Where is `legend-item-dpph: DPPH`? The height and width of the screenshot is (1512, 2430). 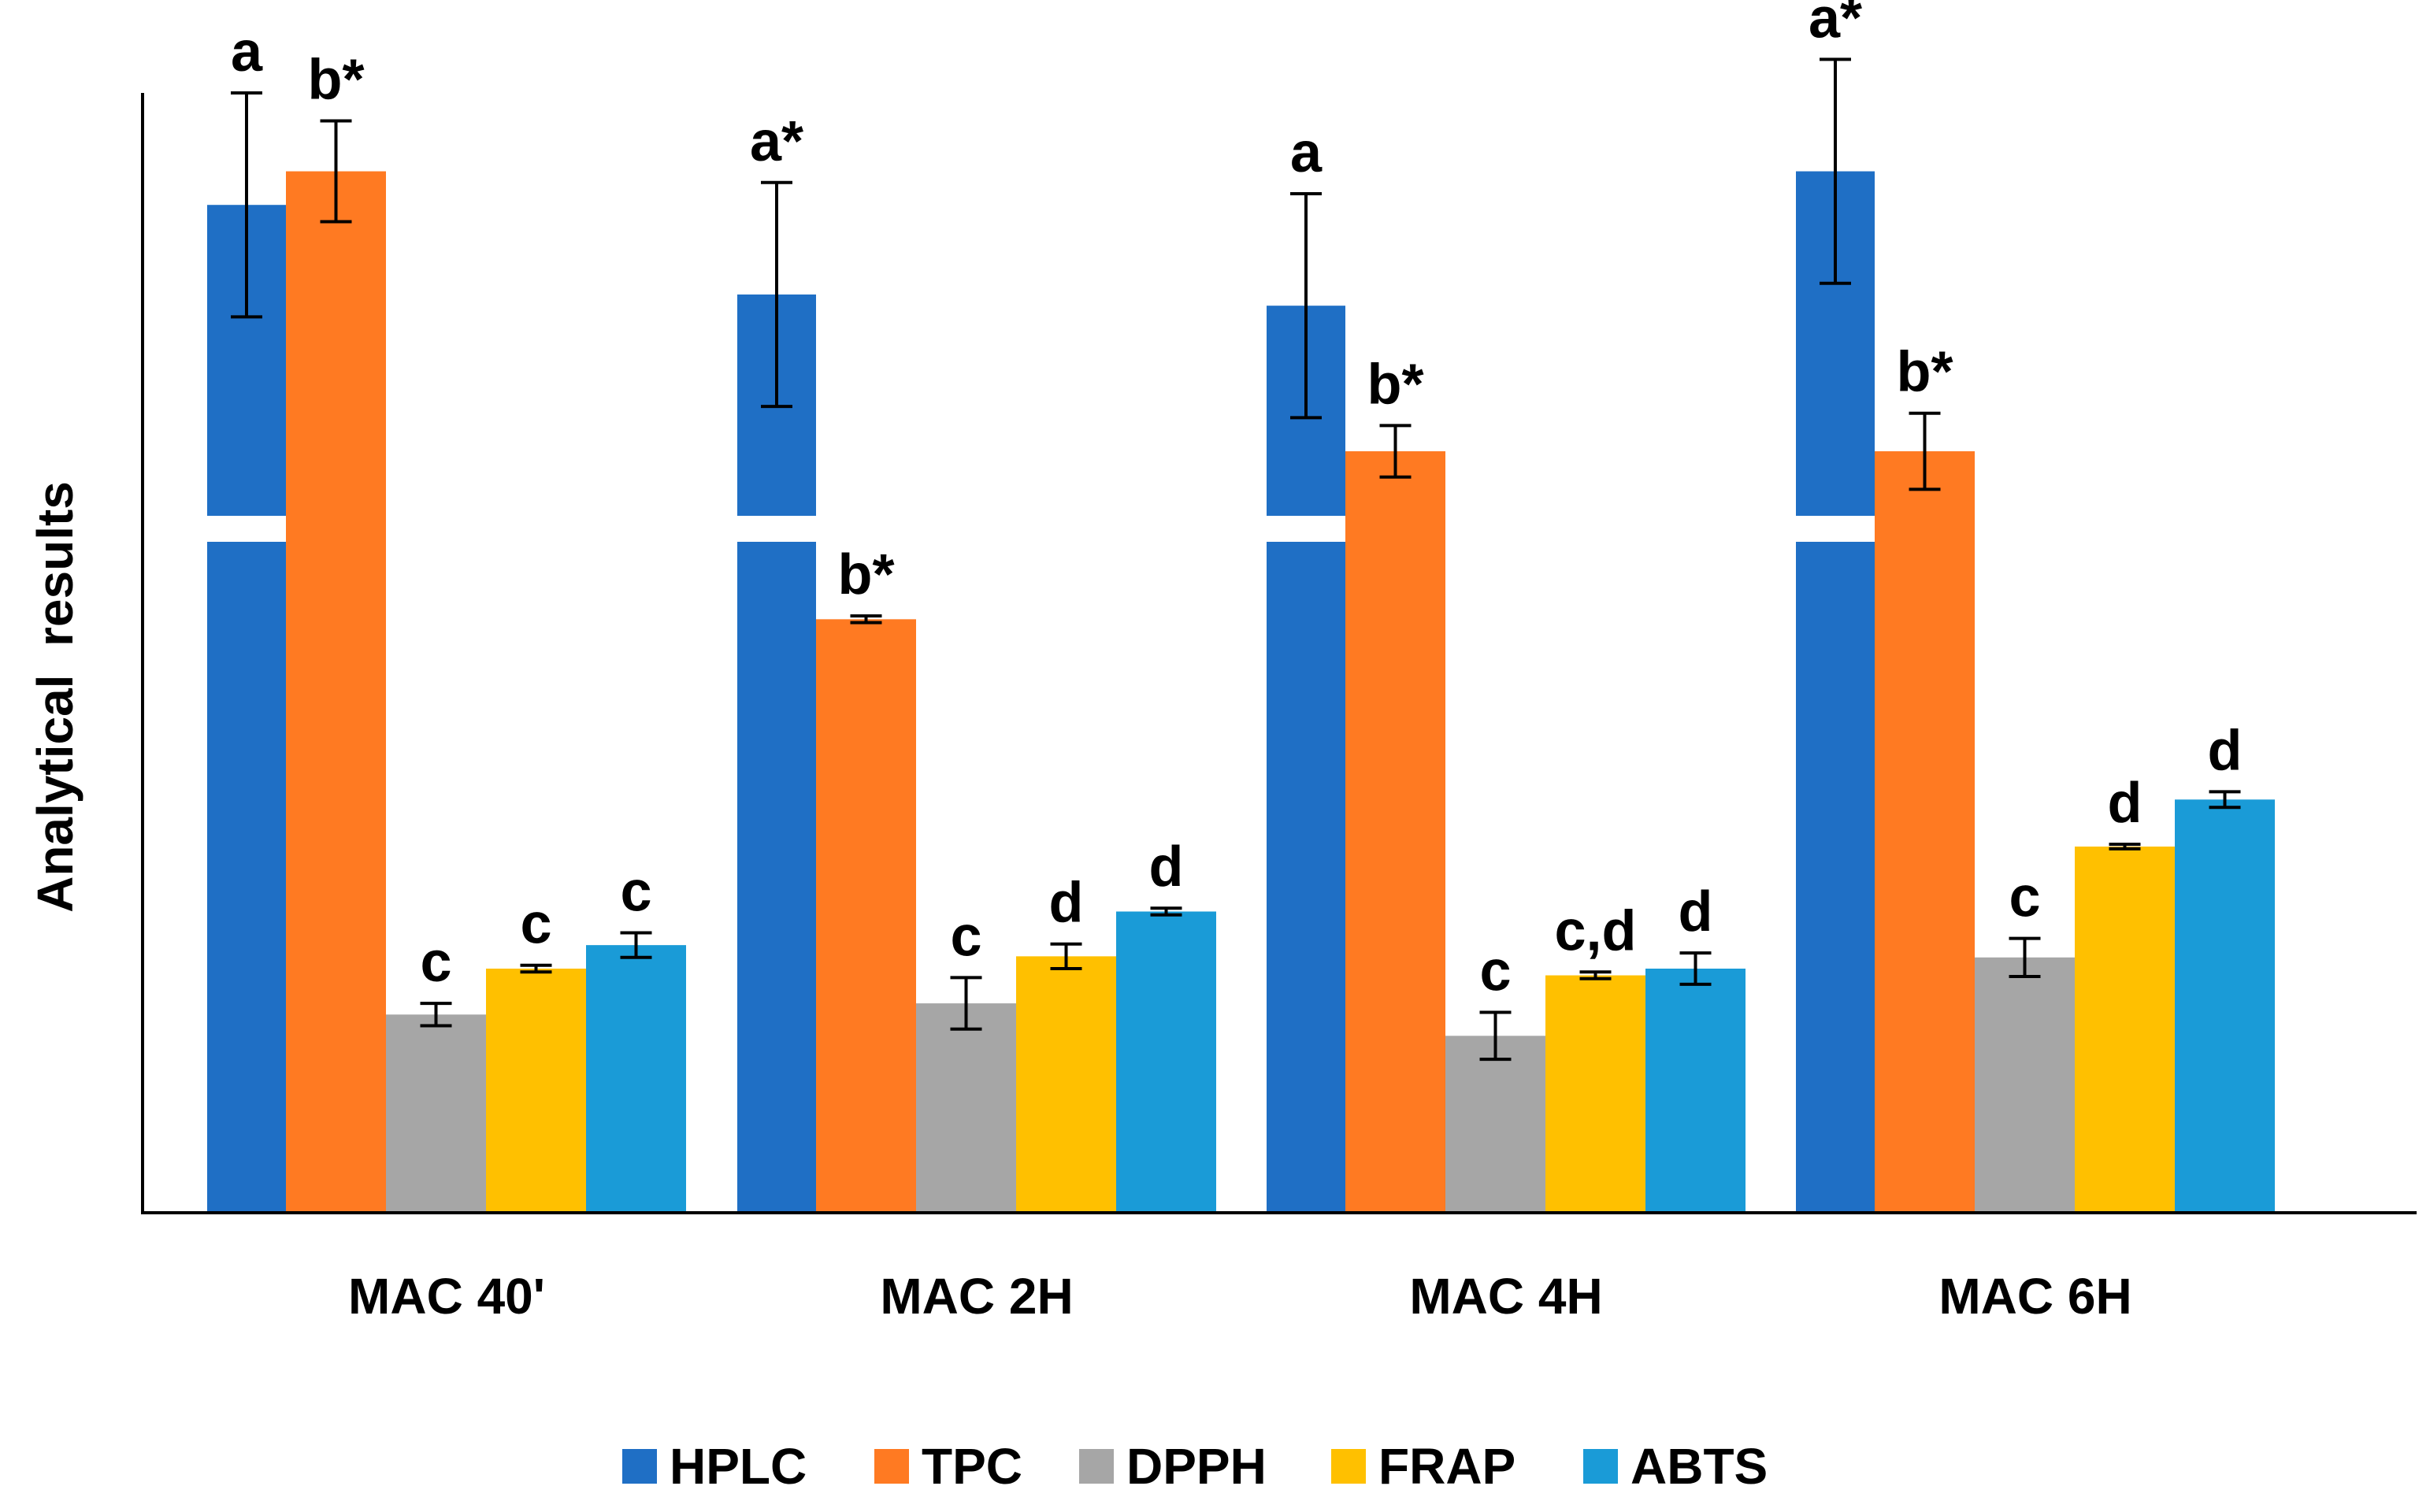 legend-item-dpph: DPPH is located at coordinates (1173, 1466).